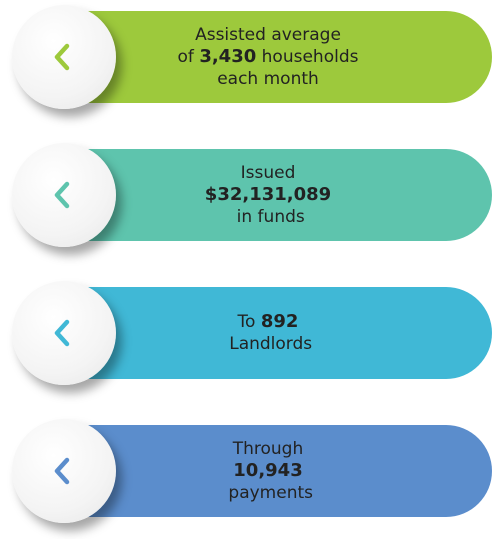 The image size is (496, 539). I want to click on text-line: Assisted average, so click(268, 35).